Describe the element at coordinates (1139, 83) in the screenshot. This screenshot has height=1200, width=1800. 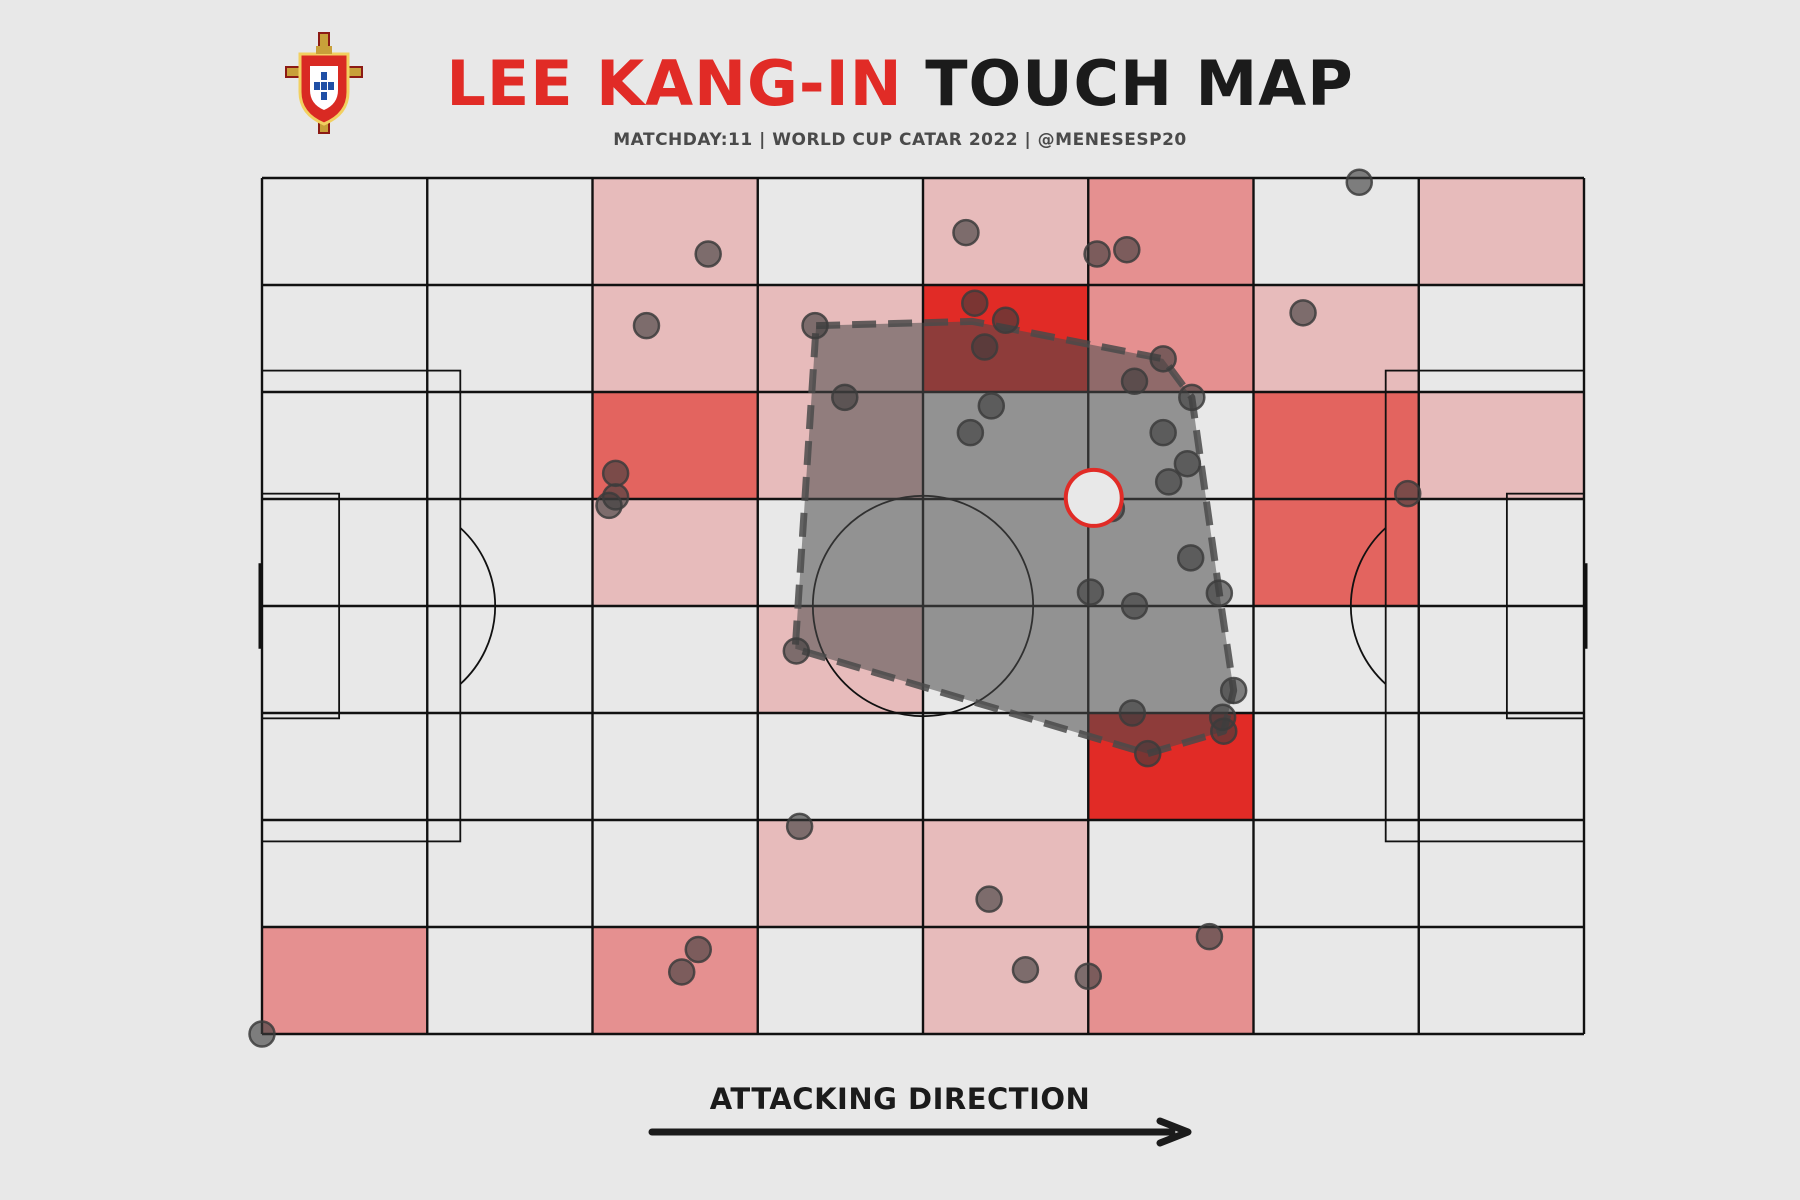
I see `title-rest: TOUCH MAP` at that location.